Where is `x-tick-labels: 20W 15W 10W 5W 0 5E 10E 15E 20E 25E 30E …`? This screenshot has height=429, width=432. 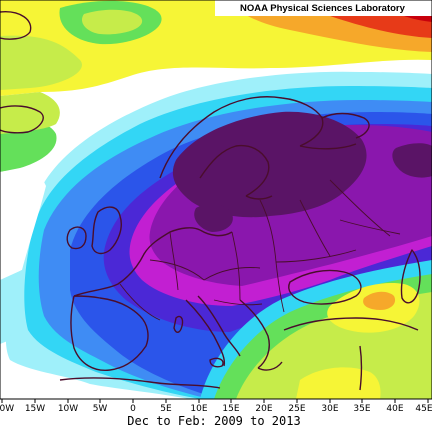 x-tick-labels: 20W 15W 10W 5W 0 5E 10E 15E 20E 25E 30E … is located at coordinates (216, 409).